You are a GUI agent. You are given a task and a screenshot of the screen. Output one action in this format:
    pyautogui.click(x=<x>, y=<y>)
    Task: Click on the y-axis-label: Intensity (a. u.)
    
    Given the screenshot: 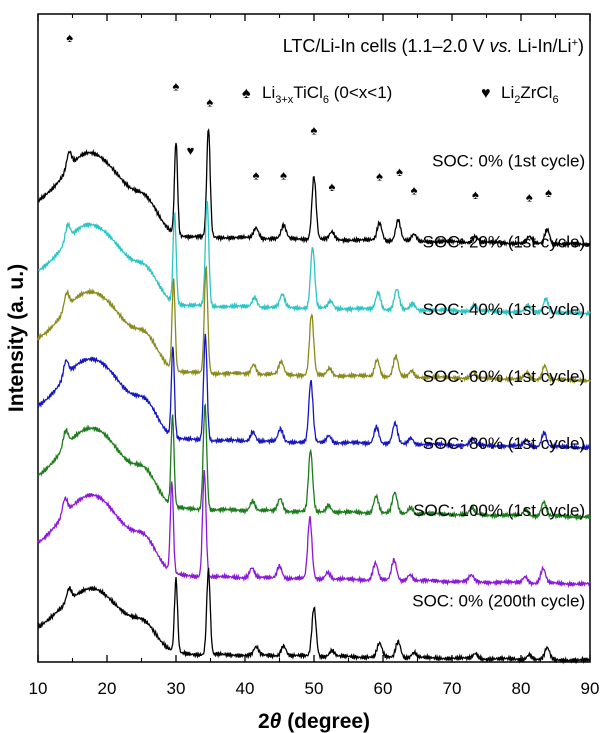 What is the action you would take?
    pyautogui.click(x=16, y=338)
    